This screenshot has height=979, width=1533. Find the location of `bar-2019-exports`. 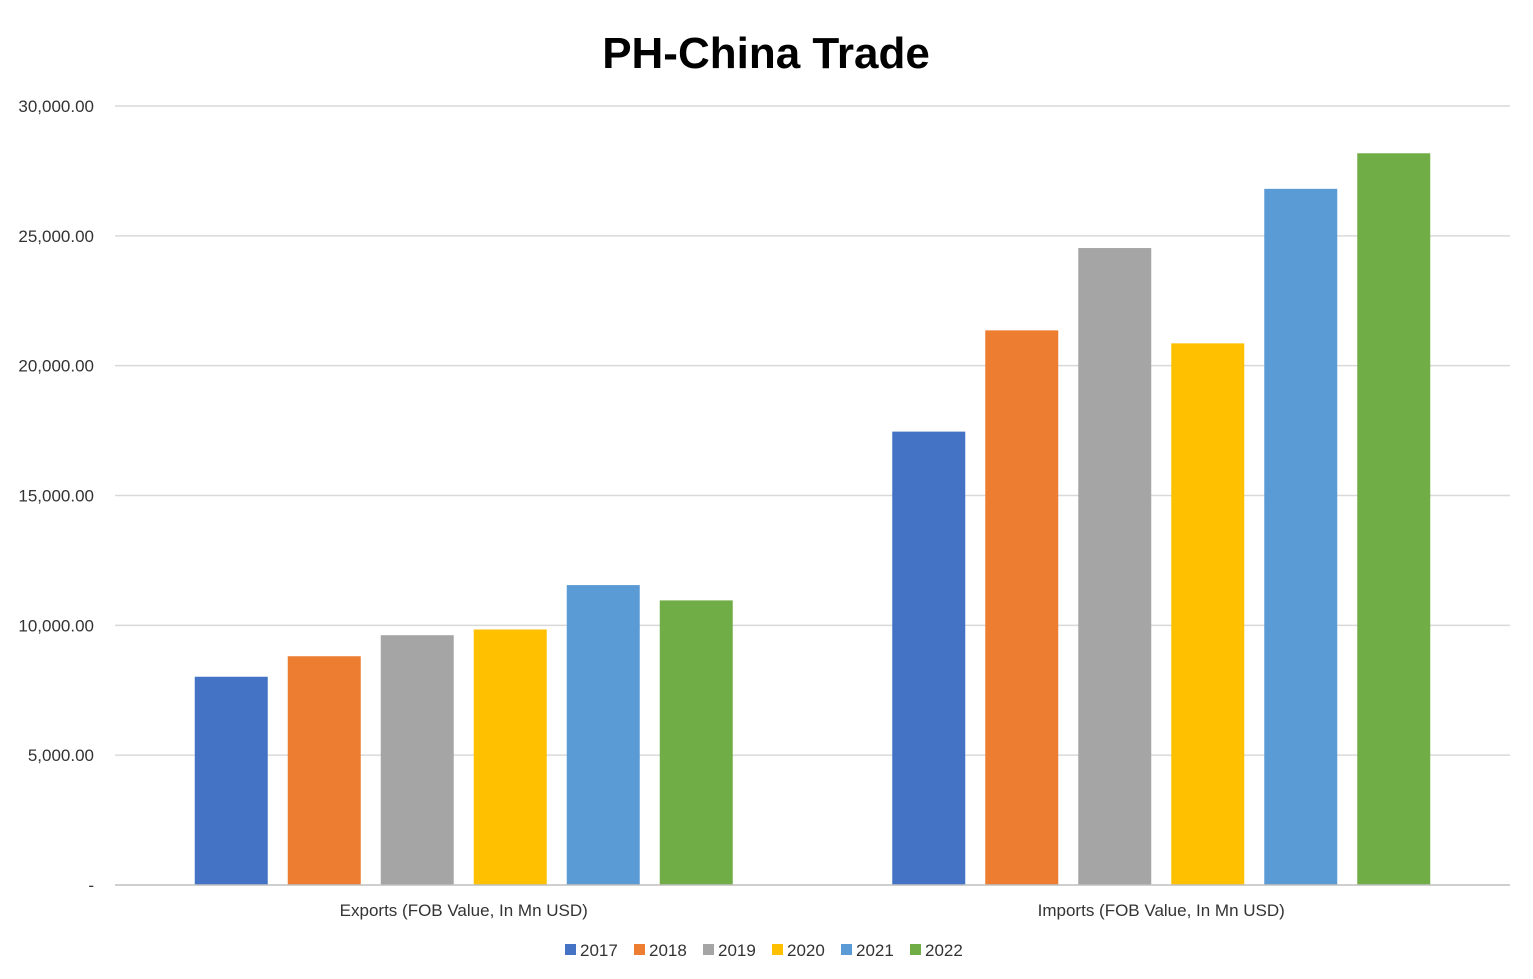

bar-2019-exports is located at coordinates (417, 760).